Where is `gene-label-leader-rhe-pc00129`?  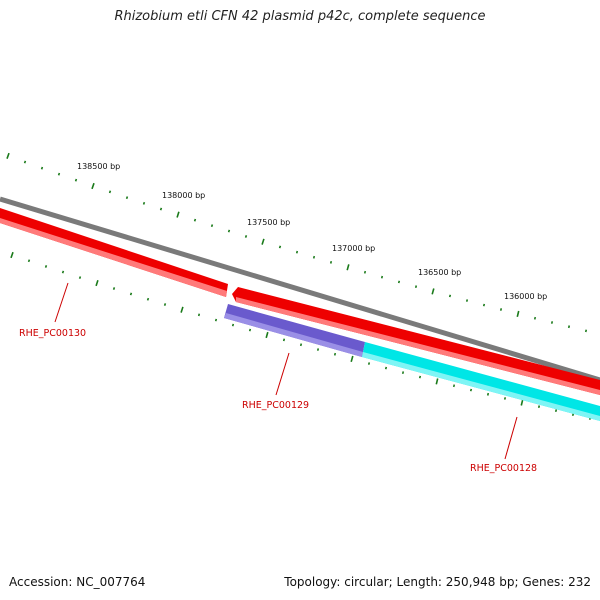 gene-label-leader-rhe-pc00129 is located at coordinates (282, 374).